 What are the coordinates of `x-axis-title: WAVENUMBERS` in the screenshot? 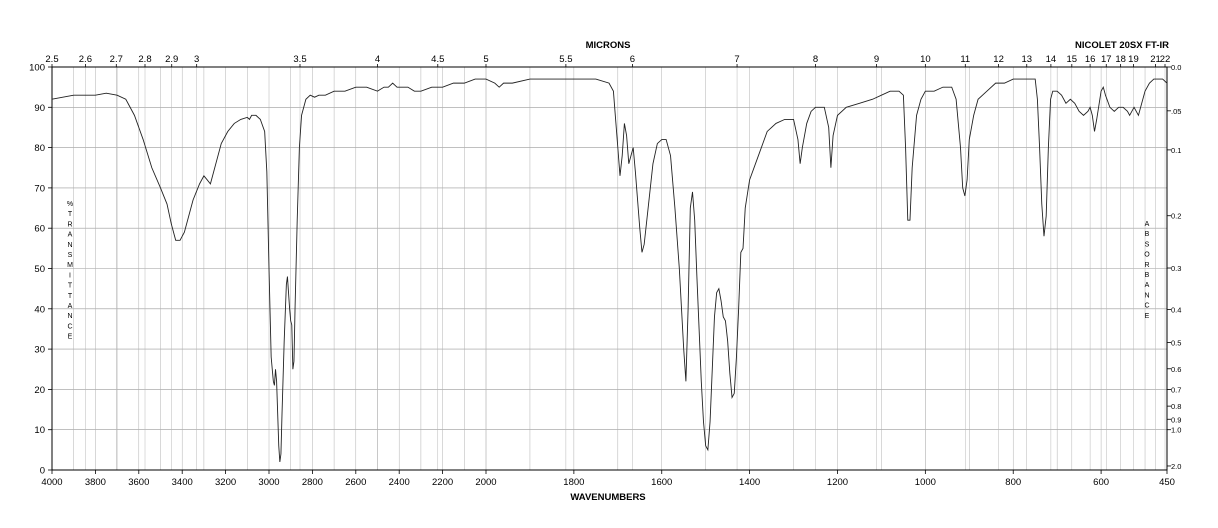 It's located at (607, 497).